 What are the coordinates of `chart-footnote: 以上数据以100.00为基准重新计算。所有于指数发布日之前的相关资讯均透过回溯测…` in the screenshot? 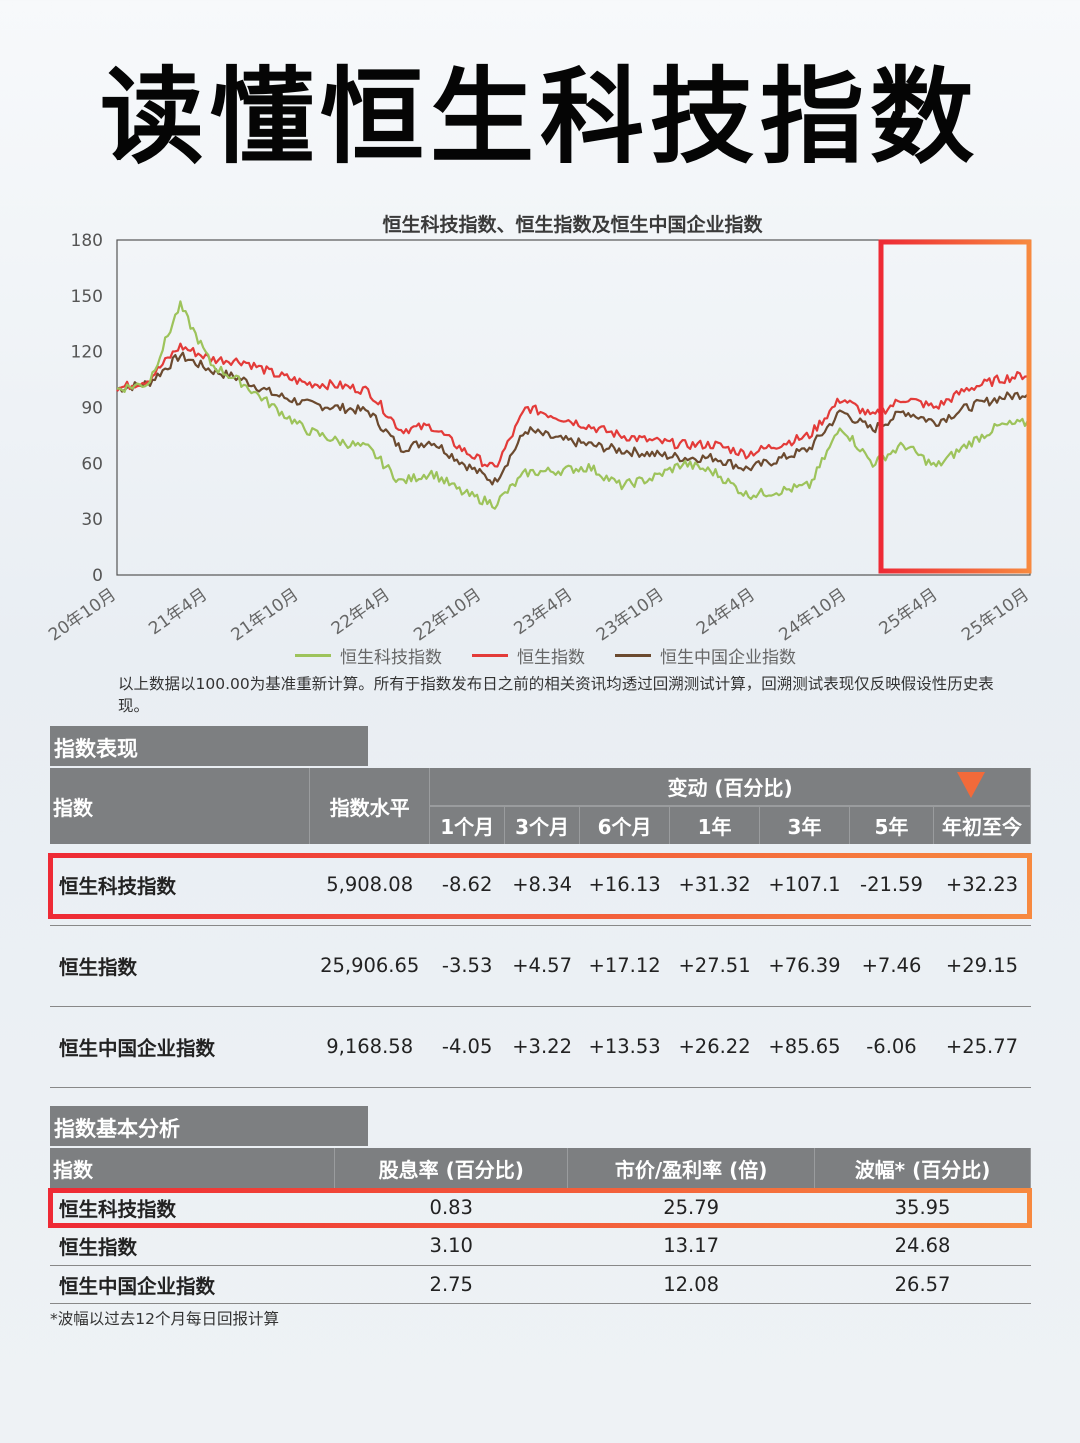 It's located at (556, 695).